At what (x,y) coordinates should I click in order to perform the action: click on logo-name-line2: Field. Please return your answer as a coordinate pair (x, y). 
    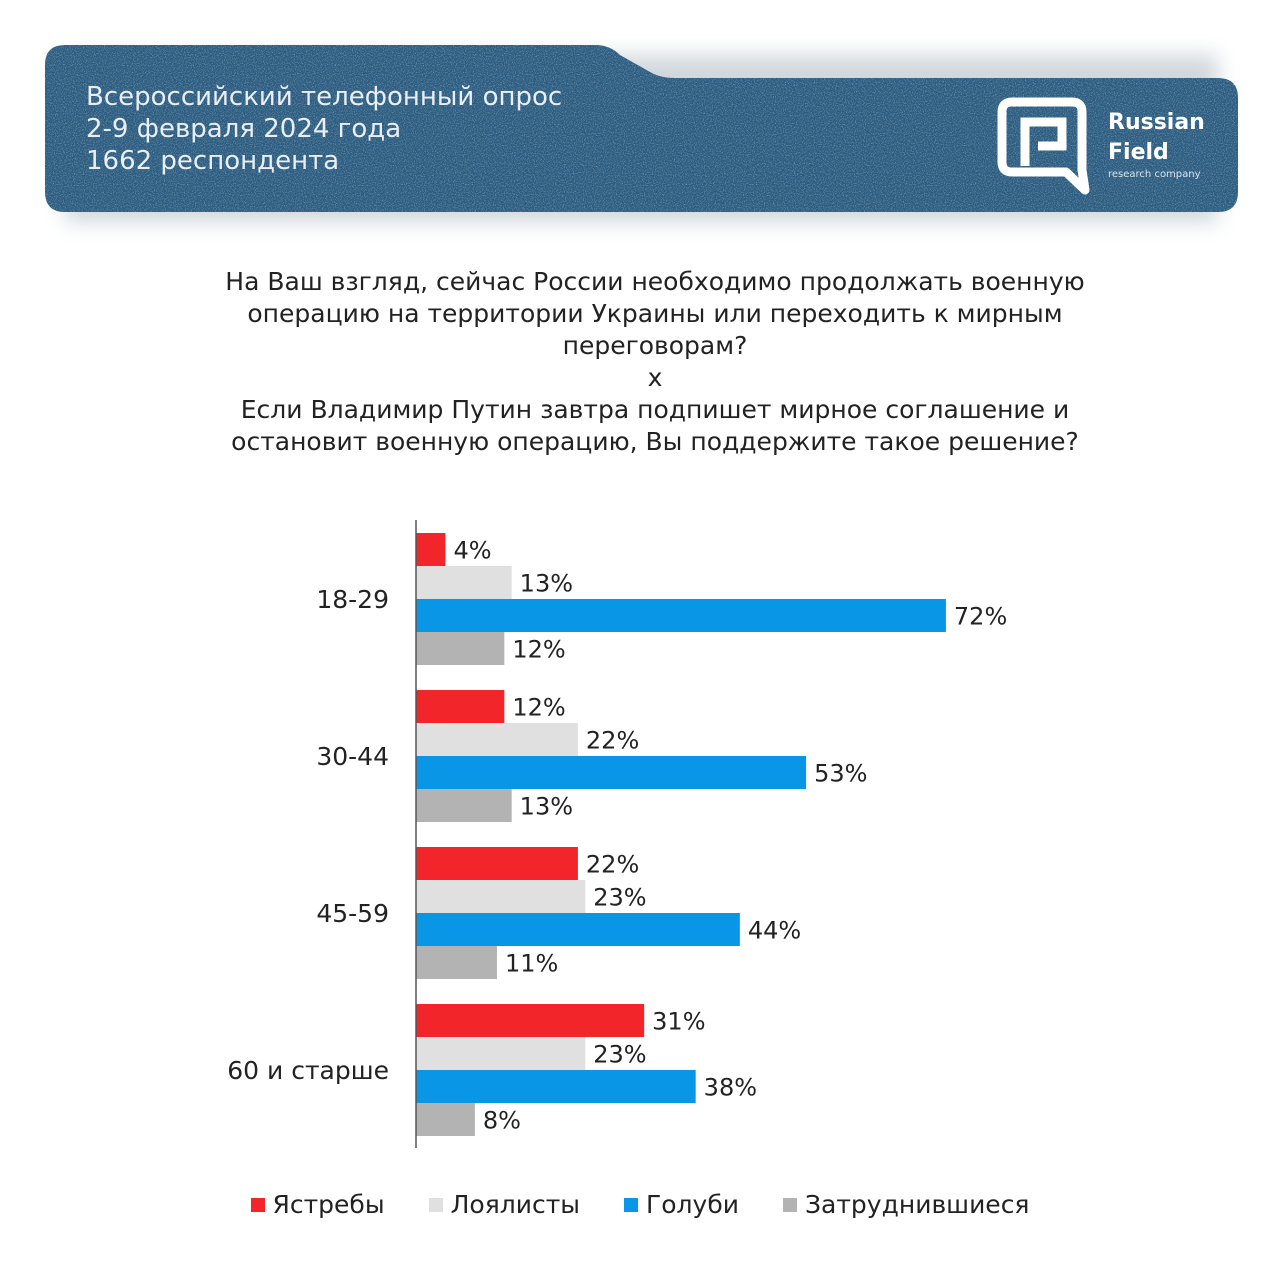
    Looking at the image, I should click on (1138, 152).